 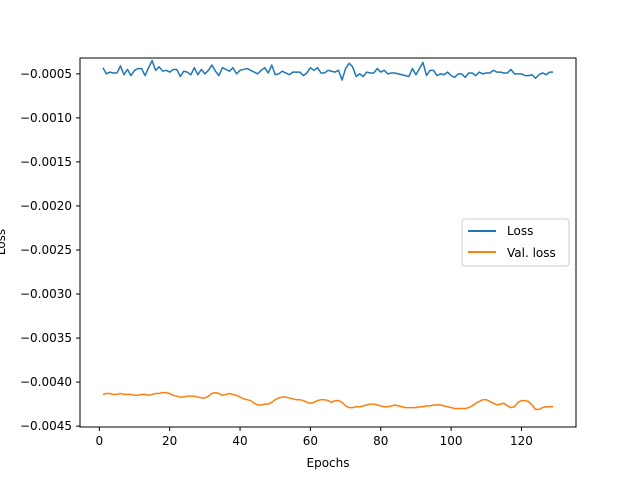 I want to click on y-tick-label: −0.0005, so click(x=46, y=74).